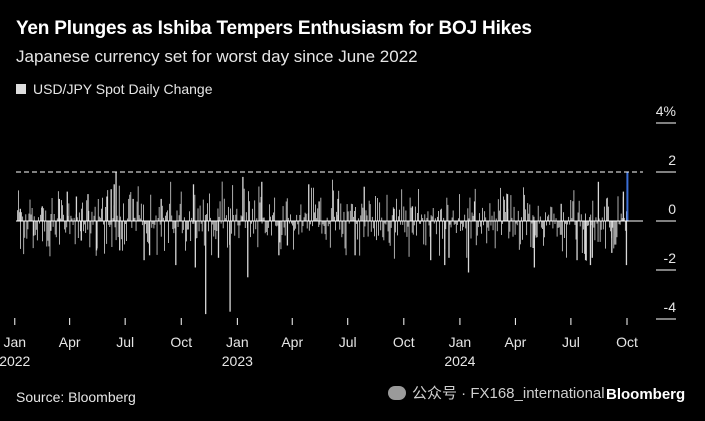  What do you see at coordinates (404, 342) in the screenshot?
I see `x-tick-label: Oct` at bounding box center [404, 342].